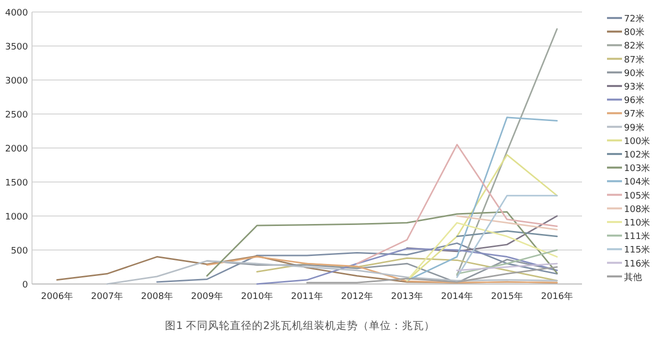 This screenshot has height=337, width=663. Describe the element at coordinates (157, 296) in the screenshot. I see `x-tick-label: 2008年` at that location.